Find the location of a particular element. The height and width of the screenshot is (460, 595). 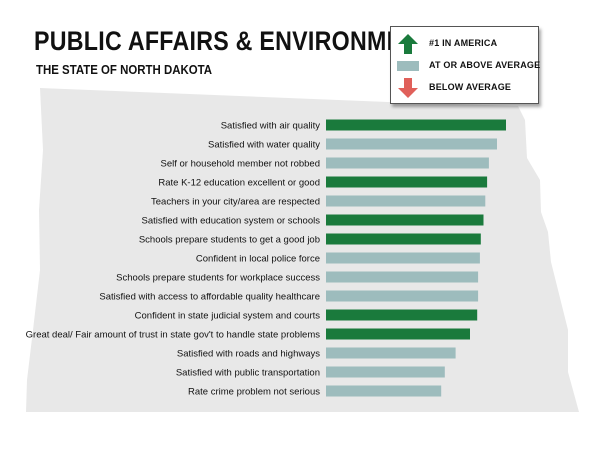

legend-label-rank1: #1 IN AMERICA is located at coordinates (463, 43).